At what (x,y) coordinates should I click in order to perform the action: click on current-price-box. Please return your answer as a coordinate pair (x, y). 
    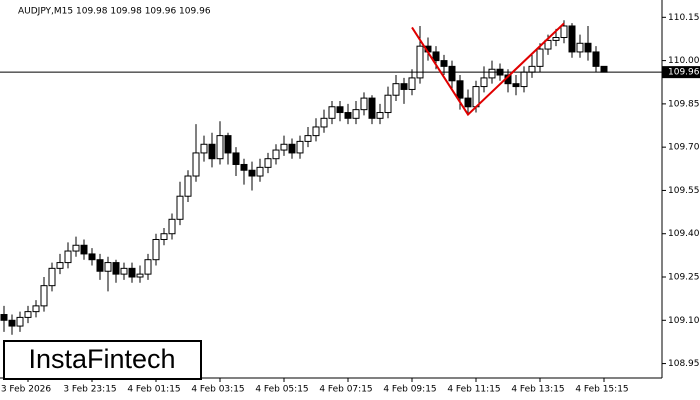
    Looking at the image, I should click on (681, 72).